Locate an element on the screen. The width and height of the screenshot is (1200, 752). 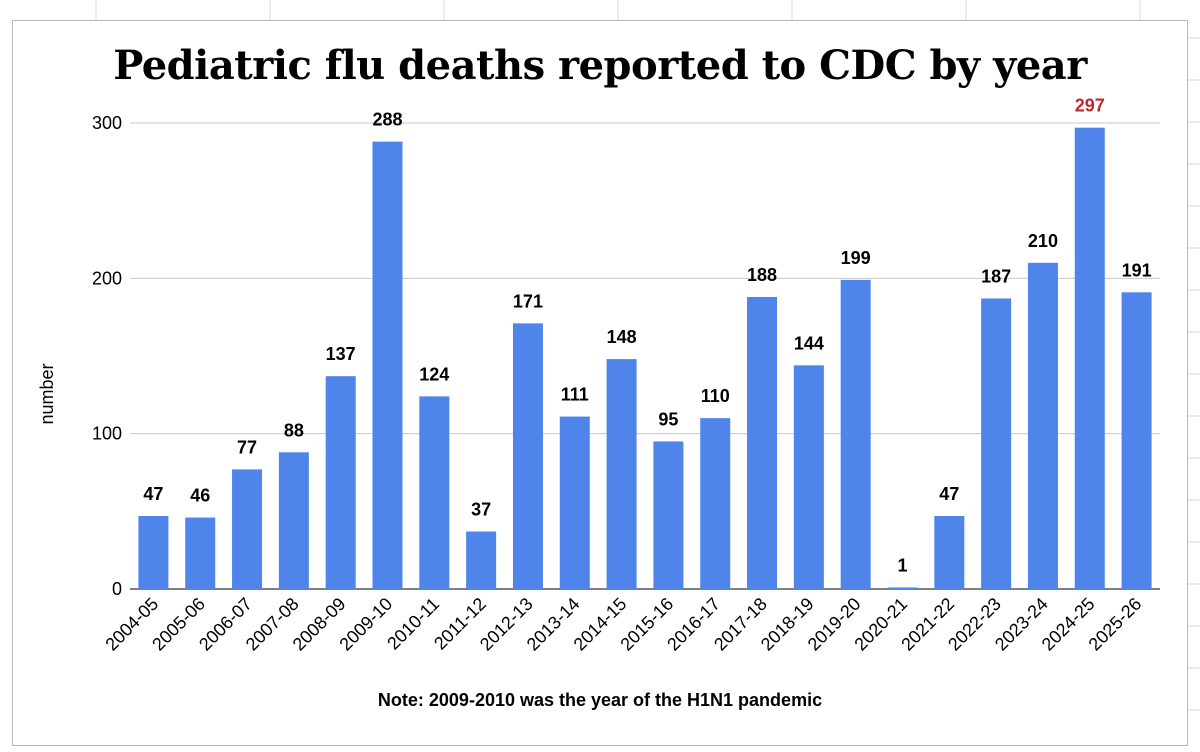
data-label: 137 is located at coordinates (341, 354).